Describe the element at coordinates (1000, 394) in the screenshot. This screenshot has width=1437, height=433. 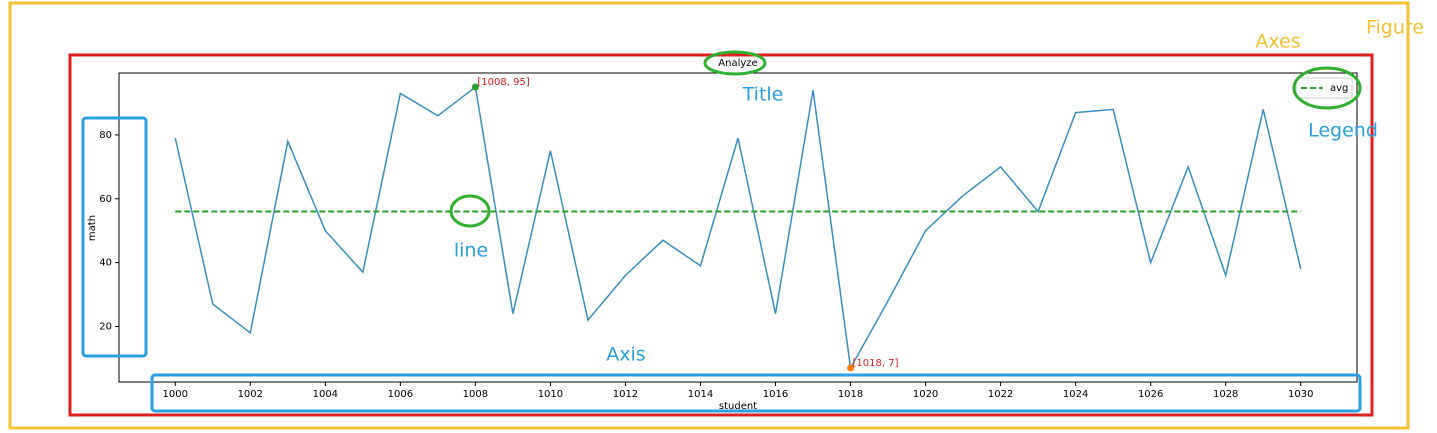
I see `x-tick-label: 1022` at that location.